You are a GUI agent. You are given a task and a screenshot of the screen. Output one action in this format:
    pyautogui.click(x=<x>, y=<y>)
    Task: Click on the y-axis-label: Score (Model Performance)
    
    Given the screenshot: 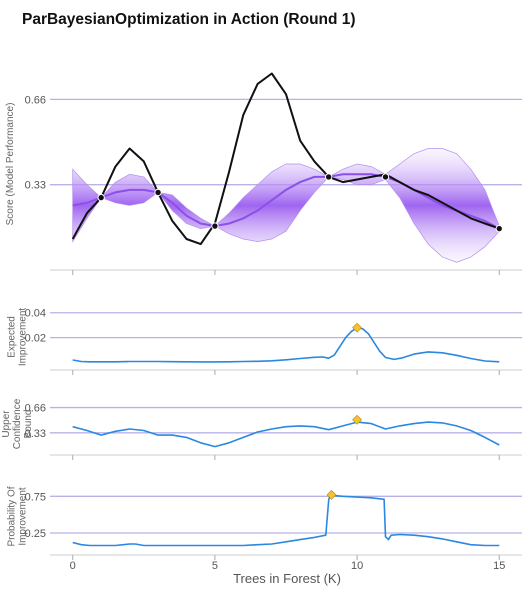 What is the action you would take?
    pyautogui.click(x=10, y=164)
    